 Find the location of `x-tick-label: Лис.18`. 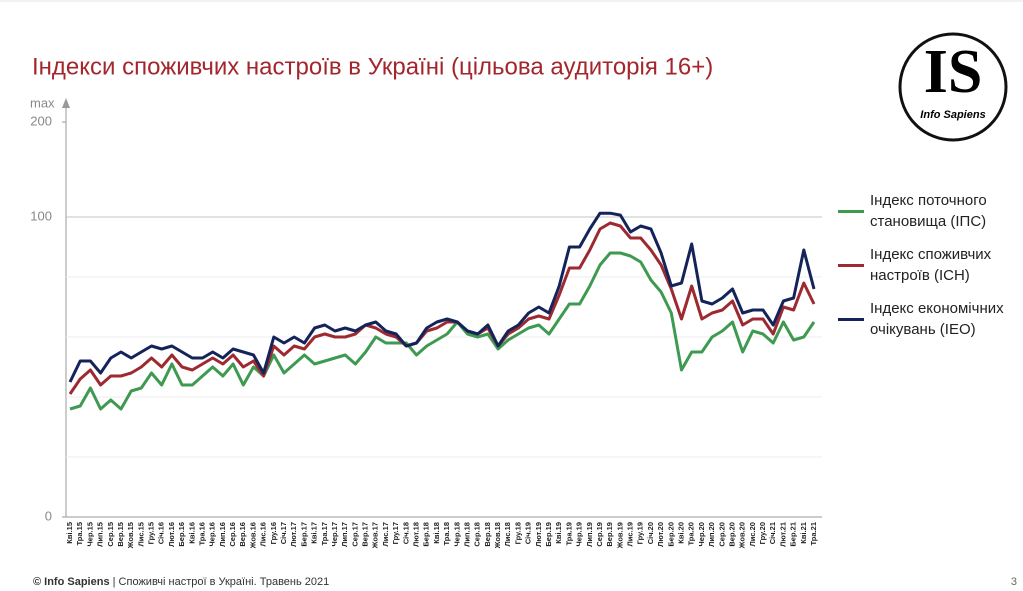

x-tick-label: Лис.18 is located at coordinates (507, 534).